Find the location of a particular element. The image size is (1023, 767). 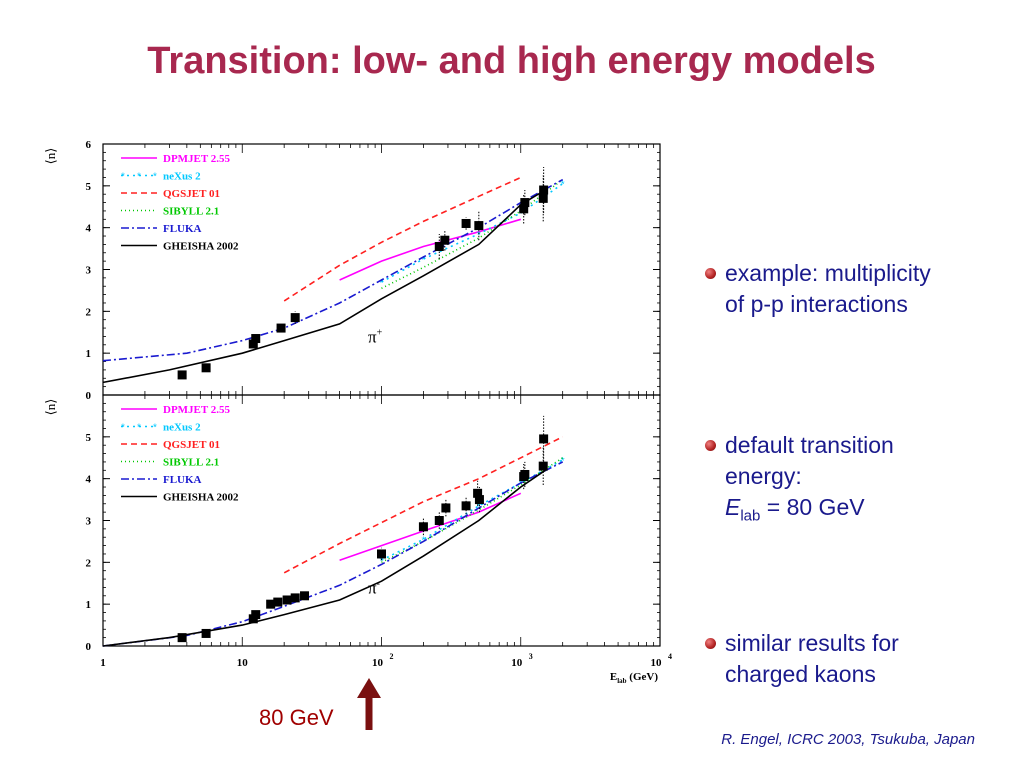

y-tick-label: 6 is located at coordinates (89, 145).